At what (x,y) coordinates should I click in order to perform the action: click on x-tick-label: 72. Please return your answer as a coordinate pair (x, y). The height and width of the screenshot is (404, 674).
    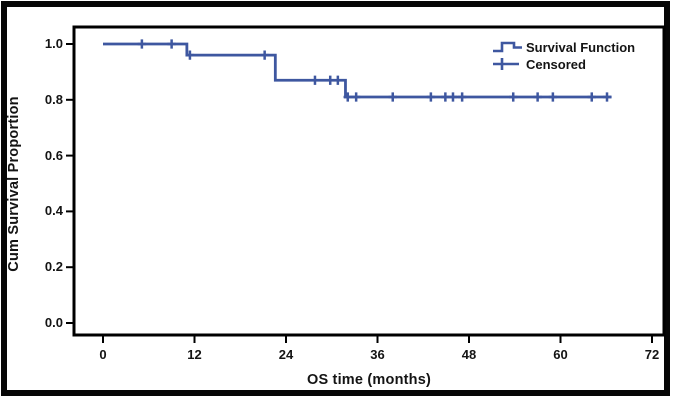
    Looking at the image, I should click on (652, 354).